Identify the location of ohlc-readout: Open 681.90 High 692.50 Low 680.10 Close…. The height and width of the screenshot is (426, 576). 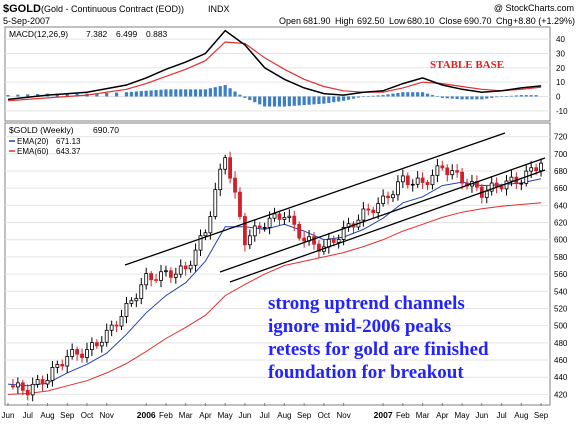
(427, 21).